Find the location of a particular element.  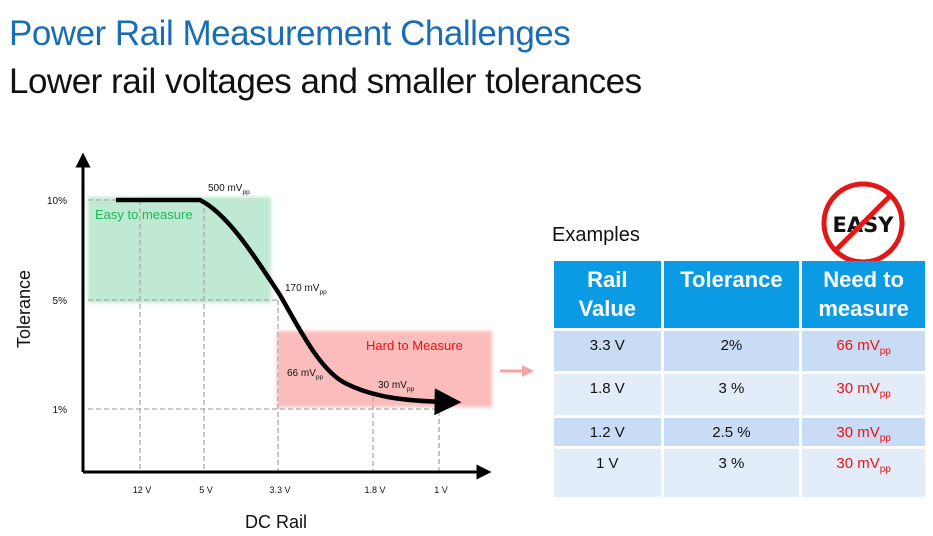

table-row: 3.3 V 2% 66 mVpp is located at coordinates (739, 351).